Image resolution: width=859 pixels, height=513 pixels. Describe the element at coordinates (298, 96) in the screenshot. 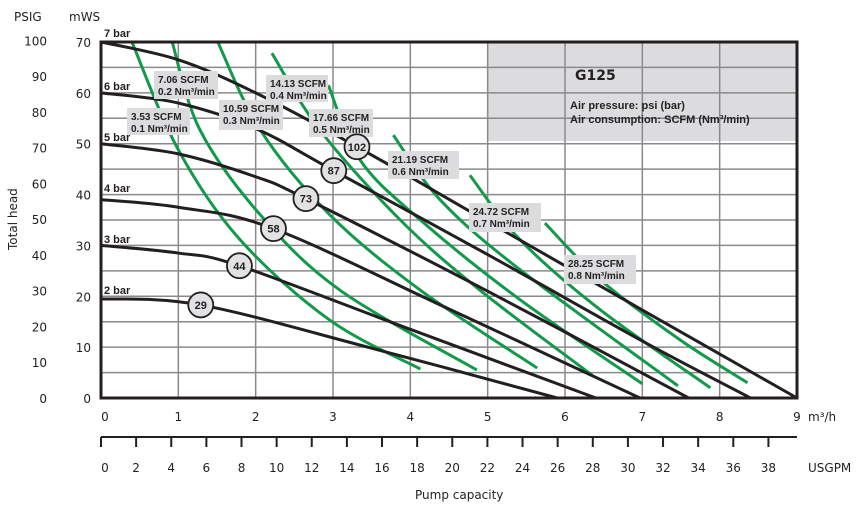

I see `air-label-nm3: 0.4 Nm³/min` at that location.